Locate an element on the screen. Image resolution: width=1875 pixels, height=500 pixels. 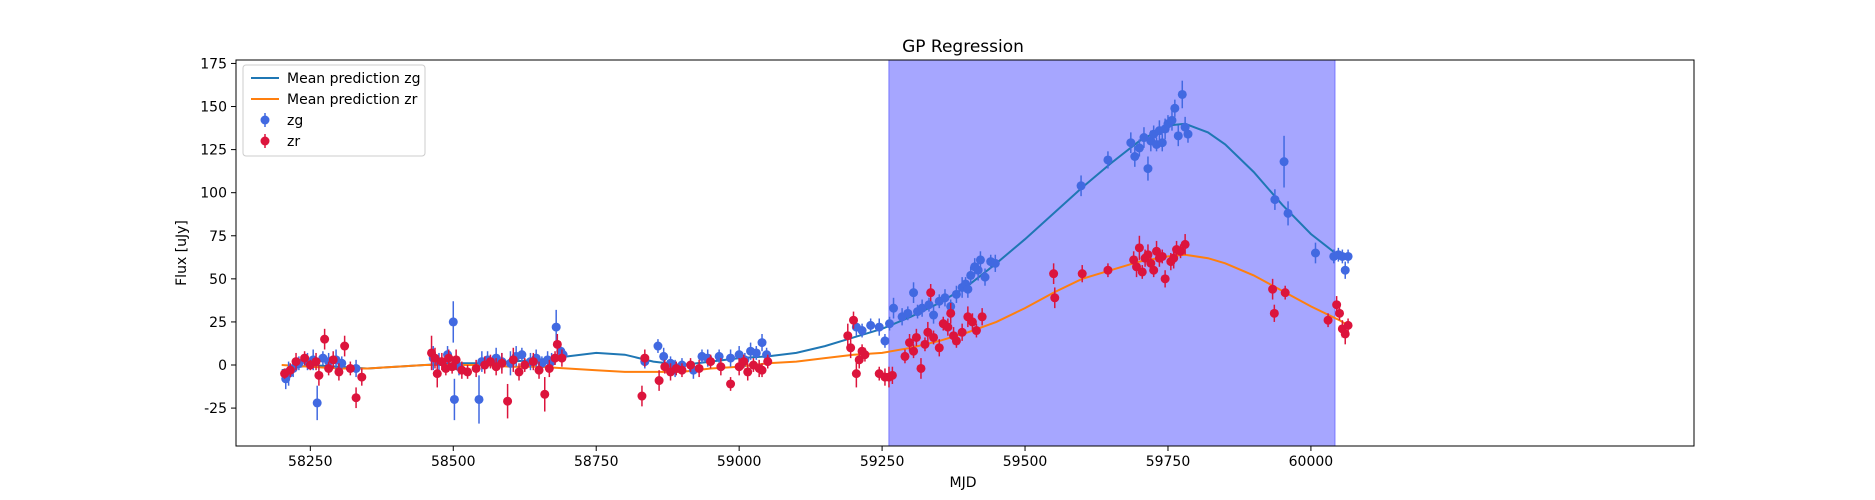
legend-label: Mean prediction zg is located at coordinates (354, 79).